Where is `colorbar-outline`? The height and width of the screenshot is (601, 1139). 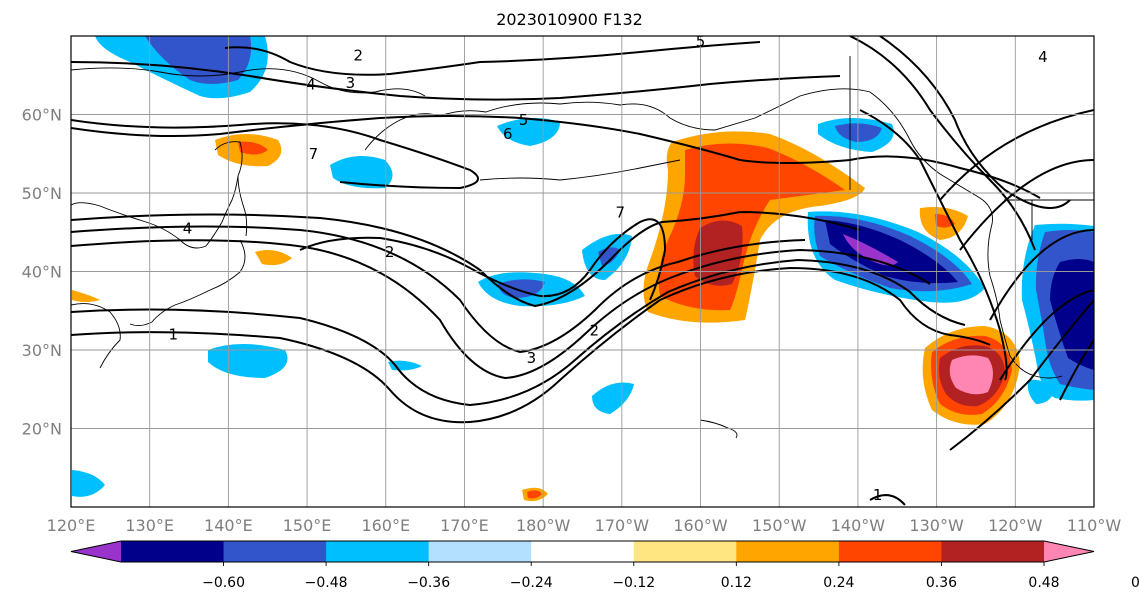
colorbar-outline is located at coordinates (582, 551).